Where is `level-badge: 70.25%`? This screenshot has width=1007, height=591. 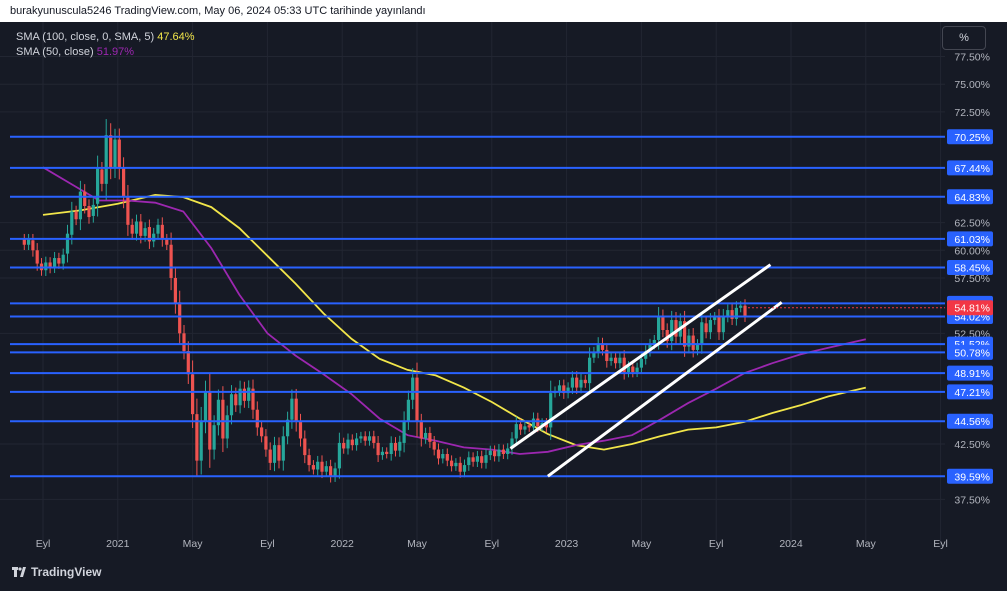 level-badge: 70.25% is located at coordinates (972, 138).